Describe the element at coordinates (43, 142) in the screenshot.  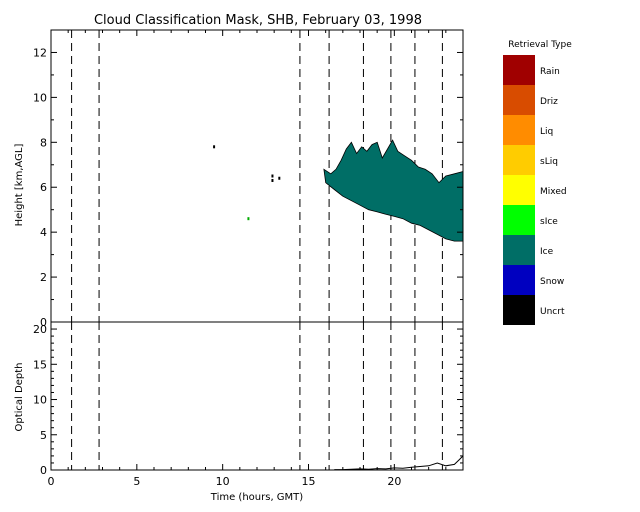
I see `height-tick-label: 8` at that location.